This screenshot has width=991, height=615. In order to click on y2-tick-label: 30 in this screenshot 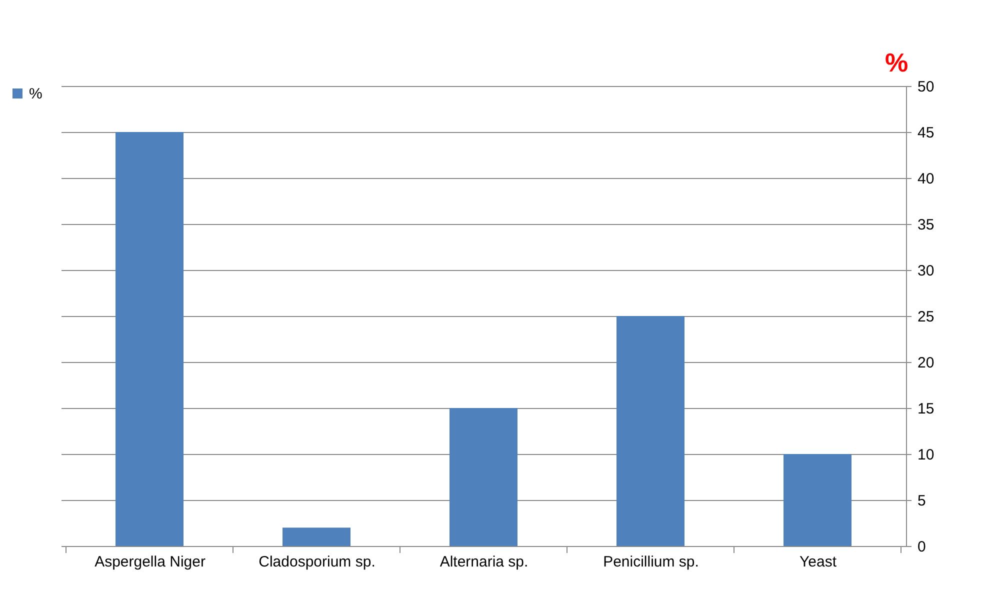, I will do `click(926, 271)`.